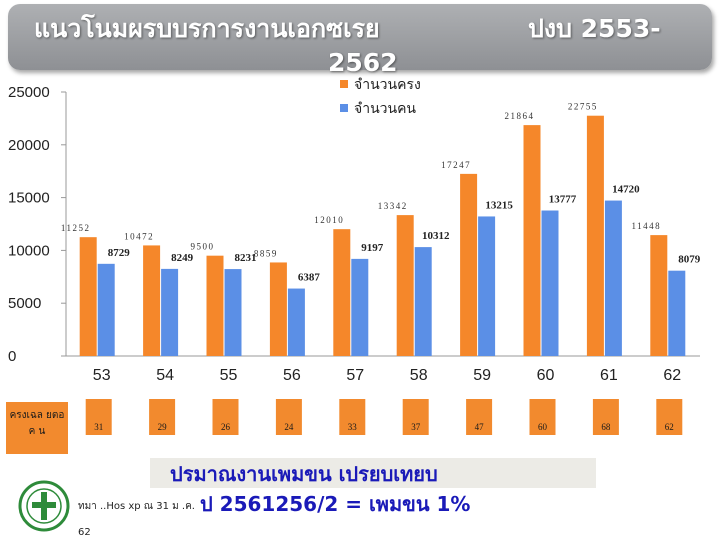 Image resolution: width=720 pixels, height=546 pixels. Describe the element at coordinates (677, 313) in the screenshot. I see `bar-62-persons` at that location.